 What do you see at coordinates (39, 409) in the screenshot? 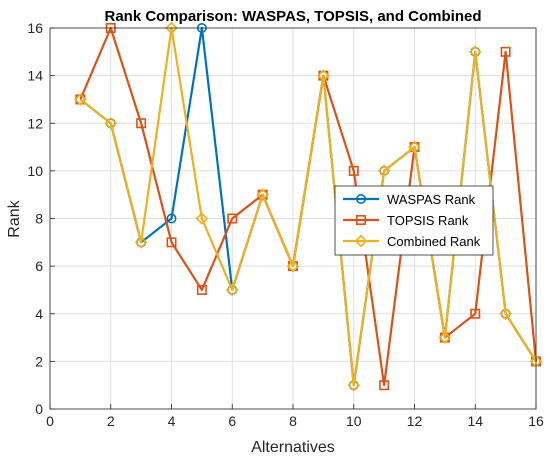
I see `y-tick-label: 0` at bounding box center [39, 409].